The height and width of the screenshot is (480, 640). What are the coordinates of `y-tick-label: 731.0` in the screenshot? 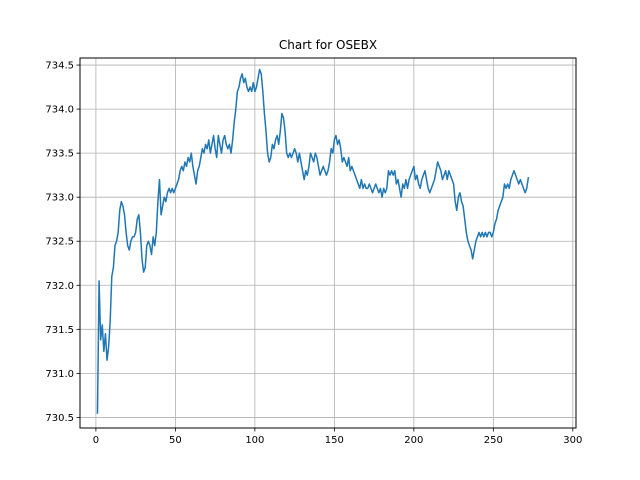 It's located at (59, 374).